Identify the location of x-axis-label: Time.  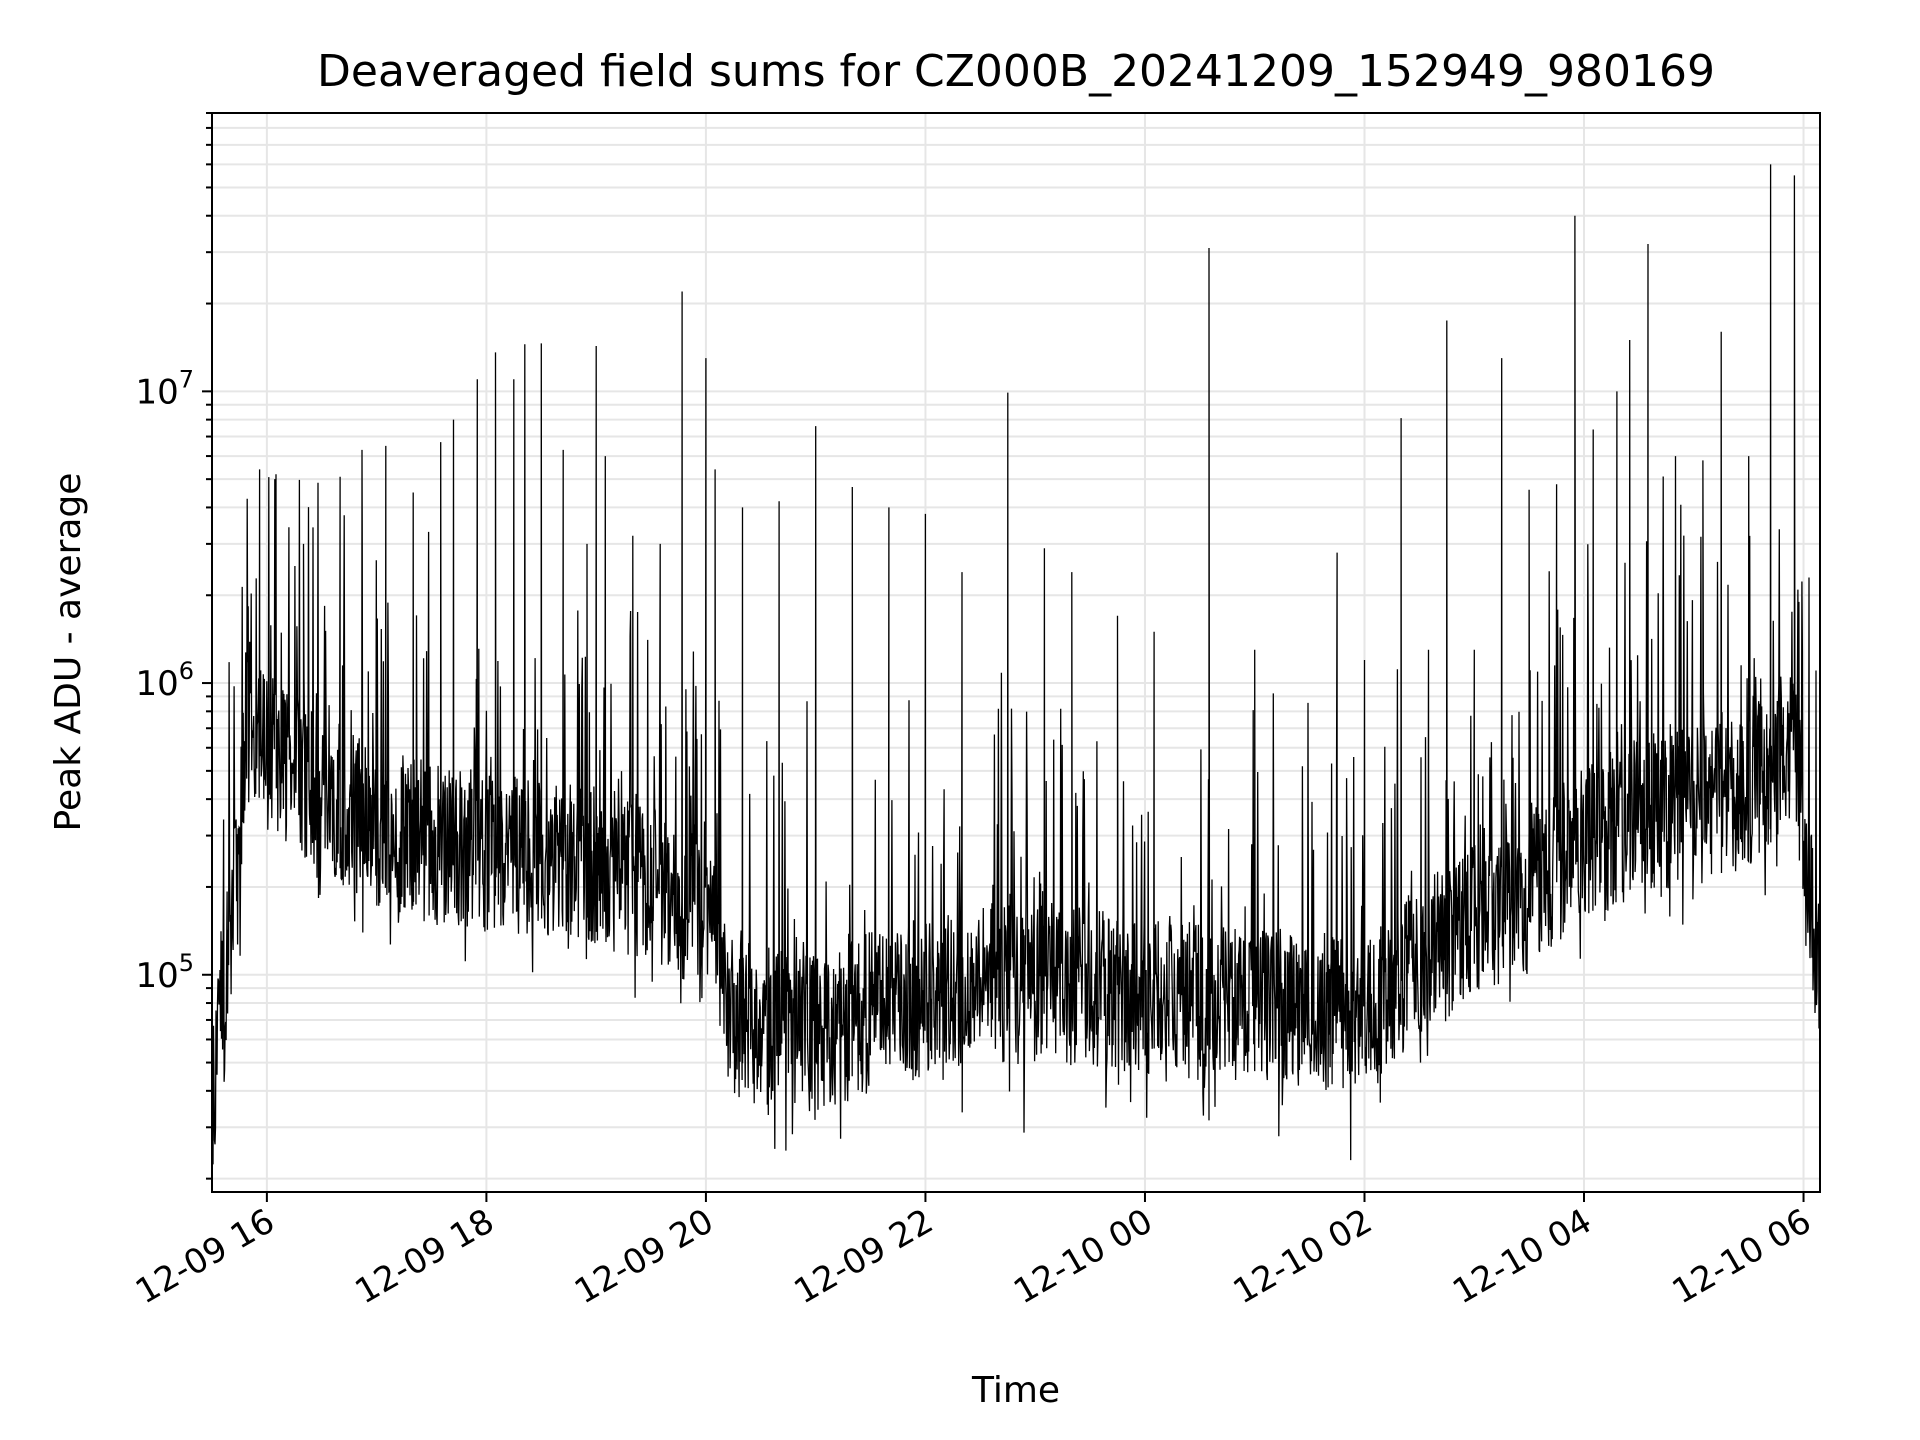
(1015, 1390).